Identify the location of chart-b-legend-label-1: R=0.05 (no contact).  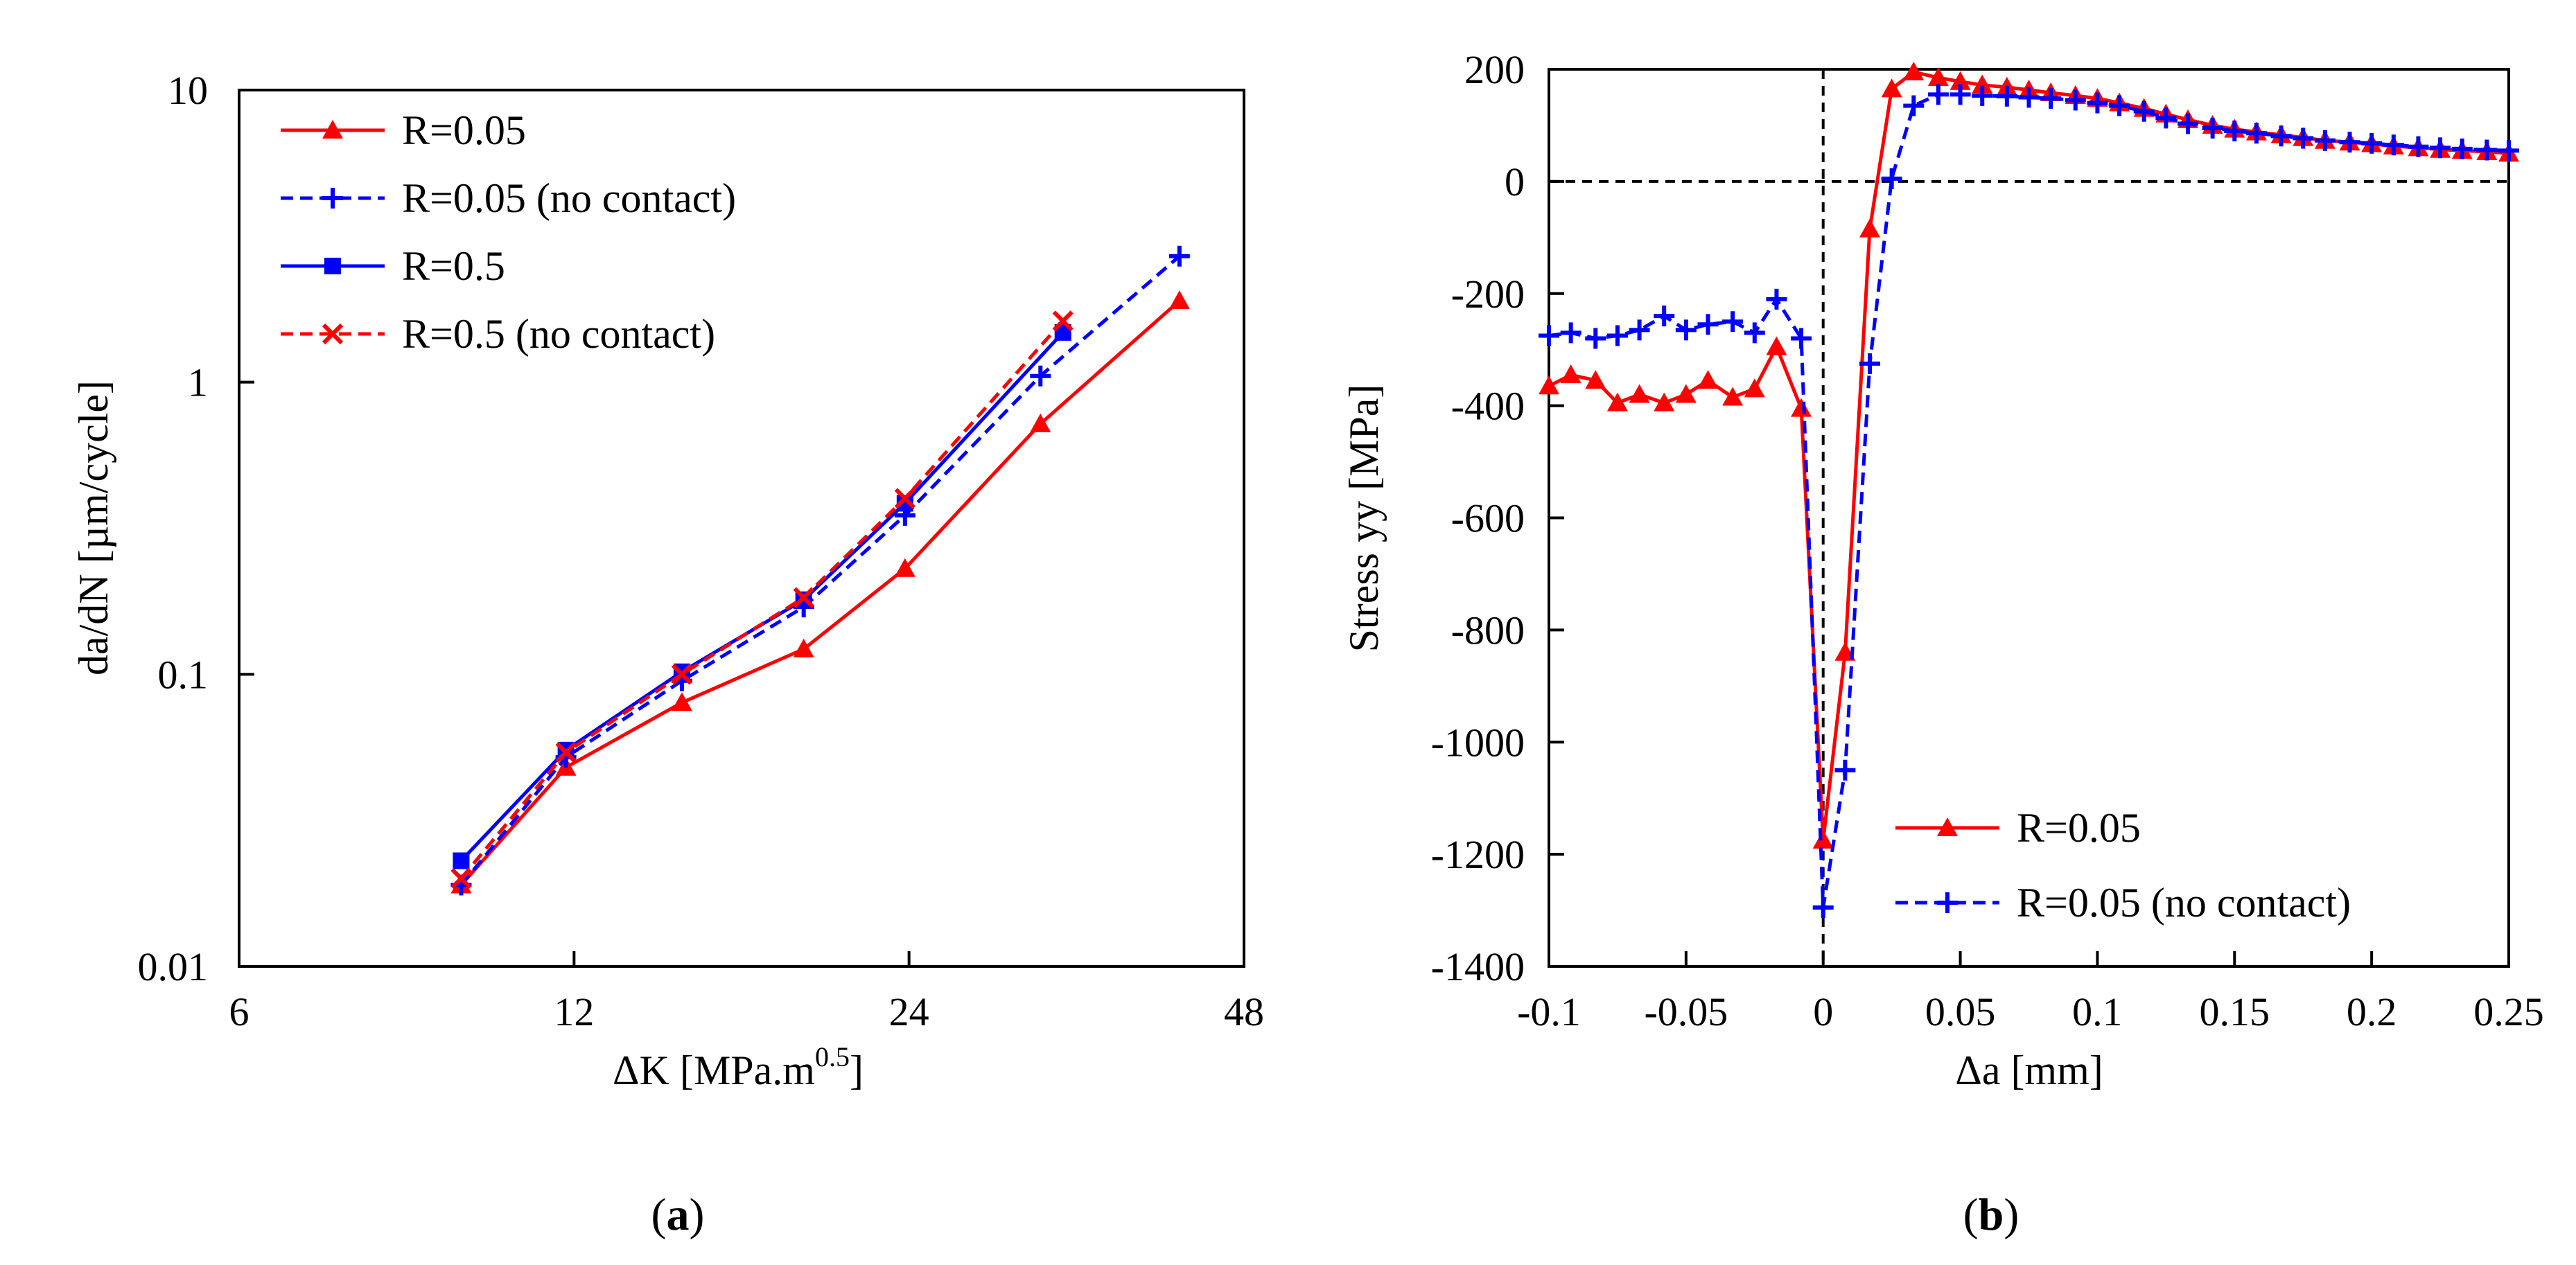
(2184, 903).